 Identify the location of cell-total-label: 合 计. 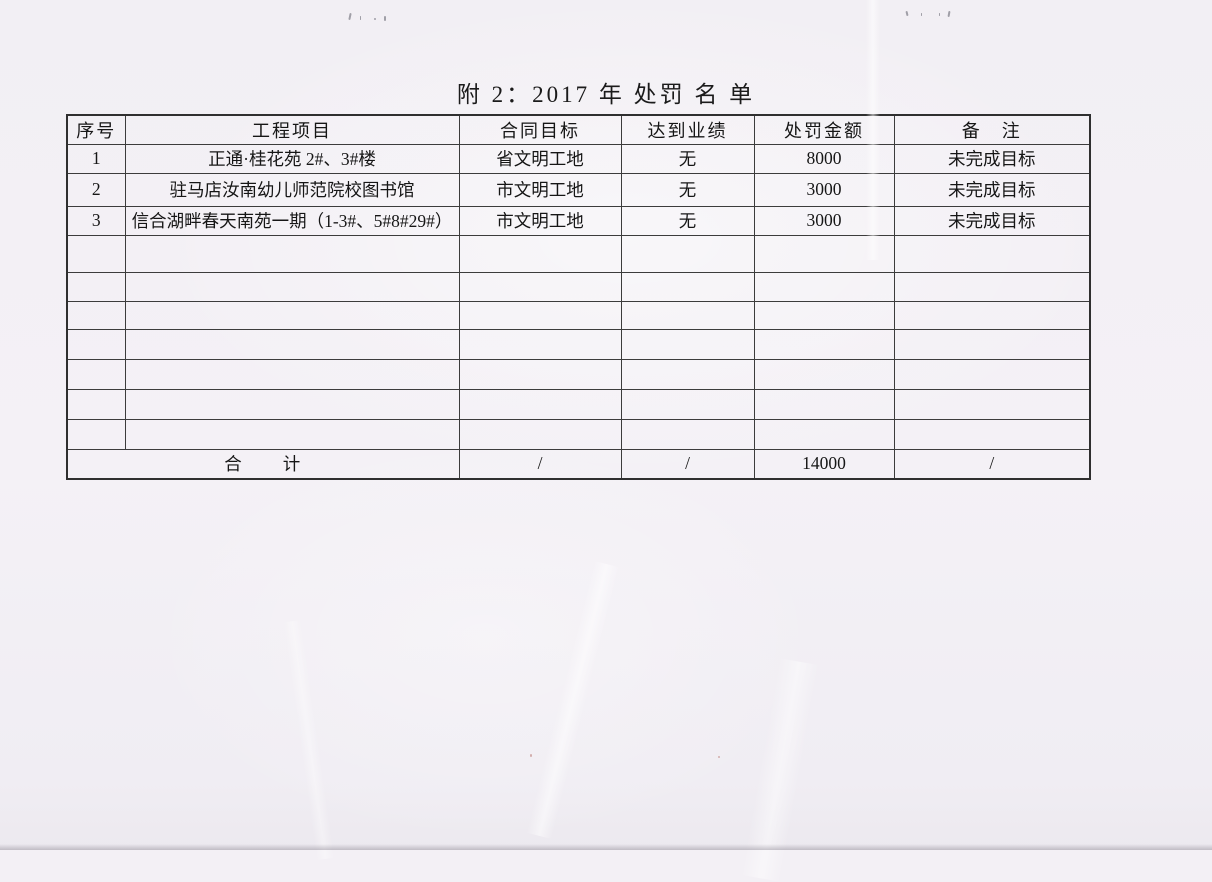
(263, 464).